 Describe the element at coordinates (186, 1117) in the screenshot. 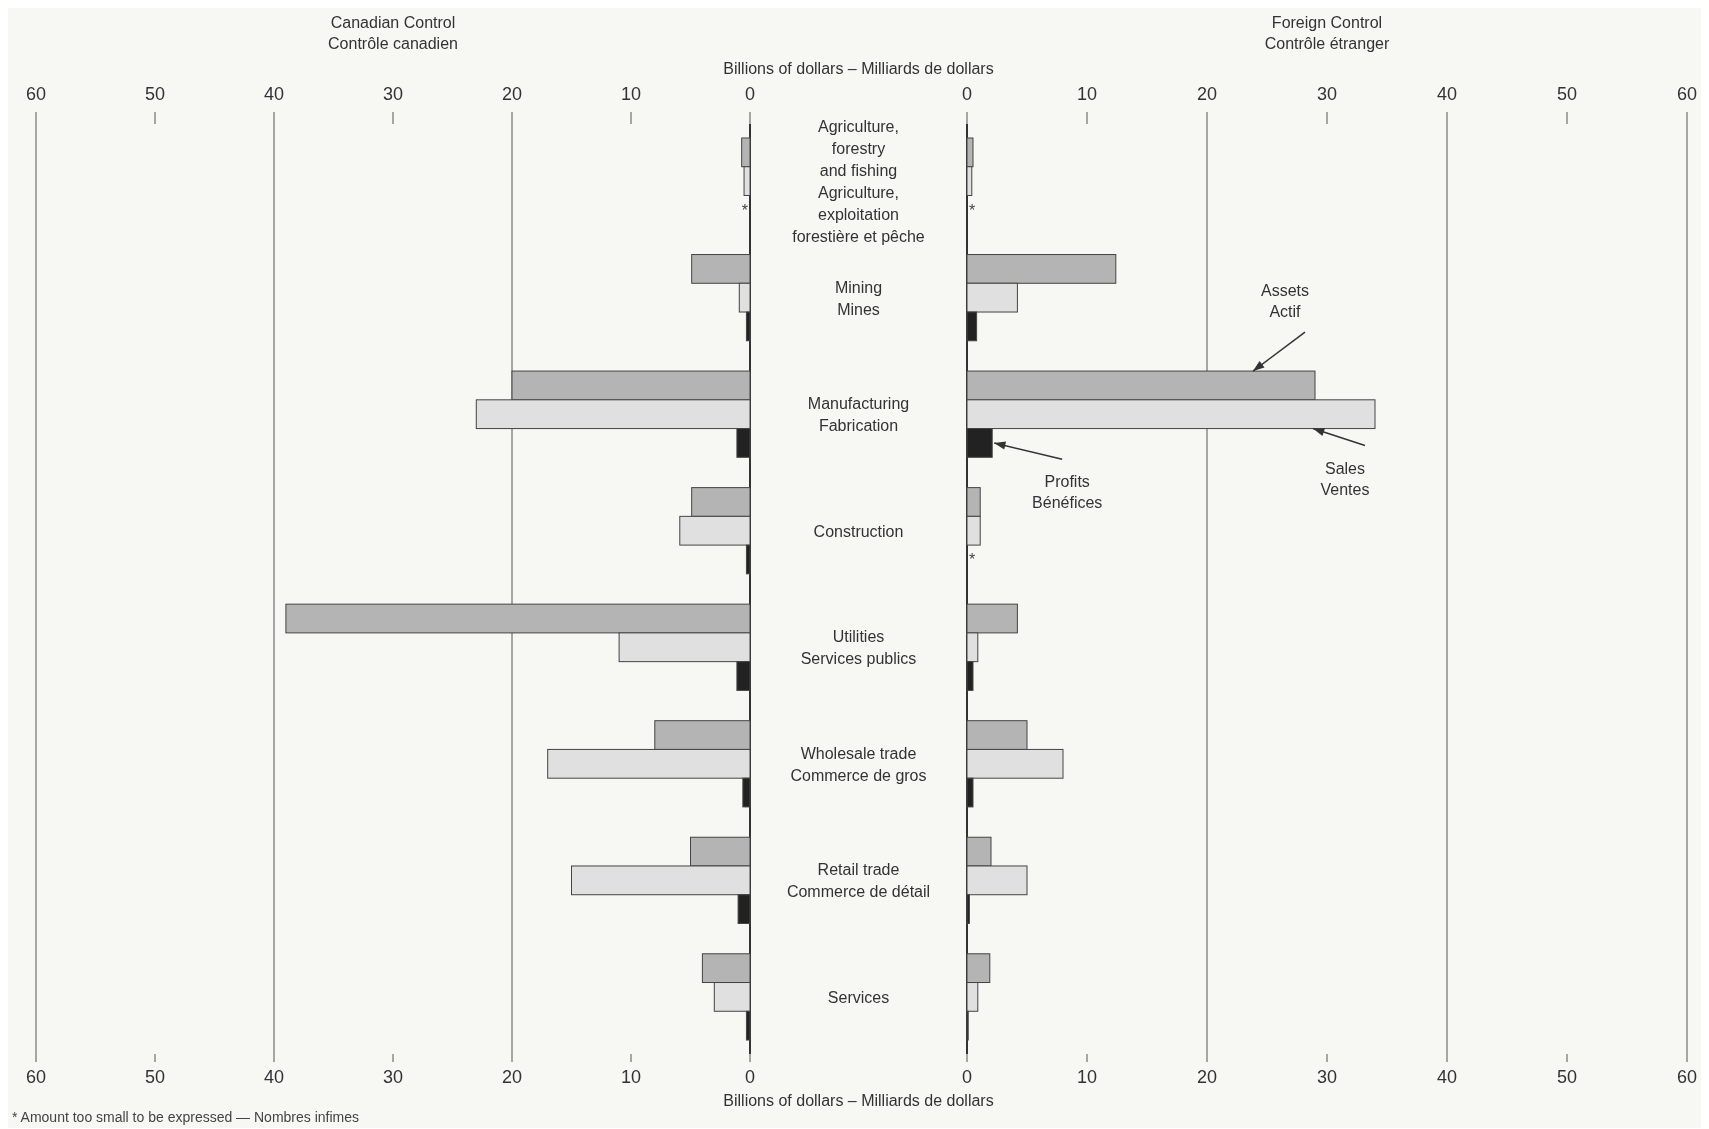

I see `text: * Amount too small to be expressed — Nombres infimes` at that location.